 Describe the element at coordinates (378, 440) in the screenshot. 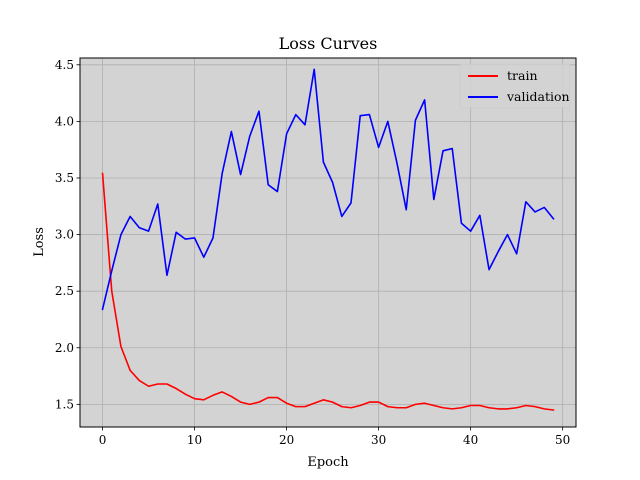

I see `x-tick-label: 30` at that location.